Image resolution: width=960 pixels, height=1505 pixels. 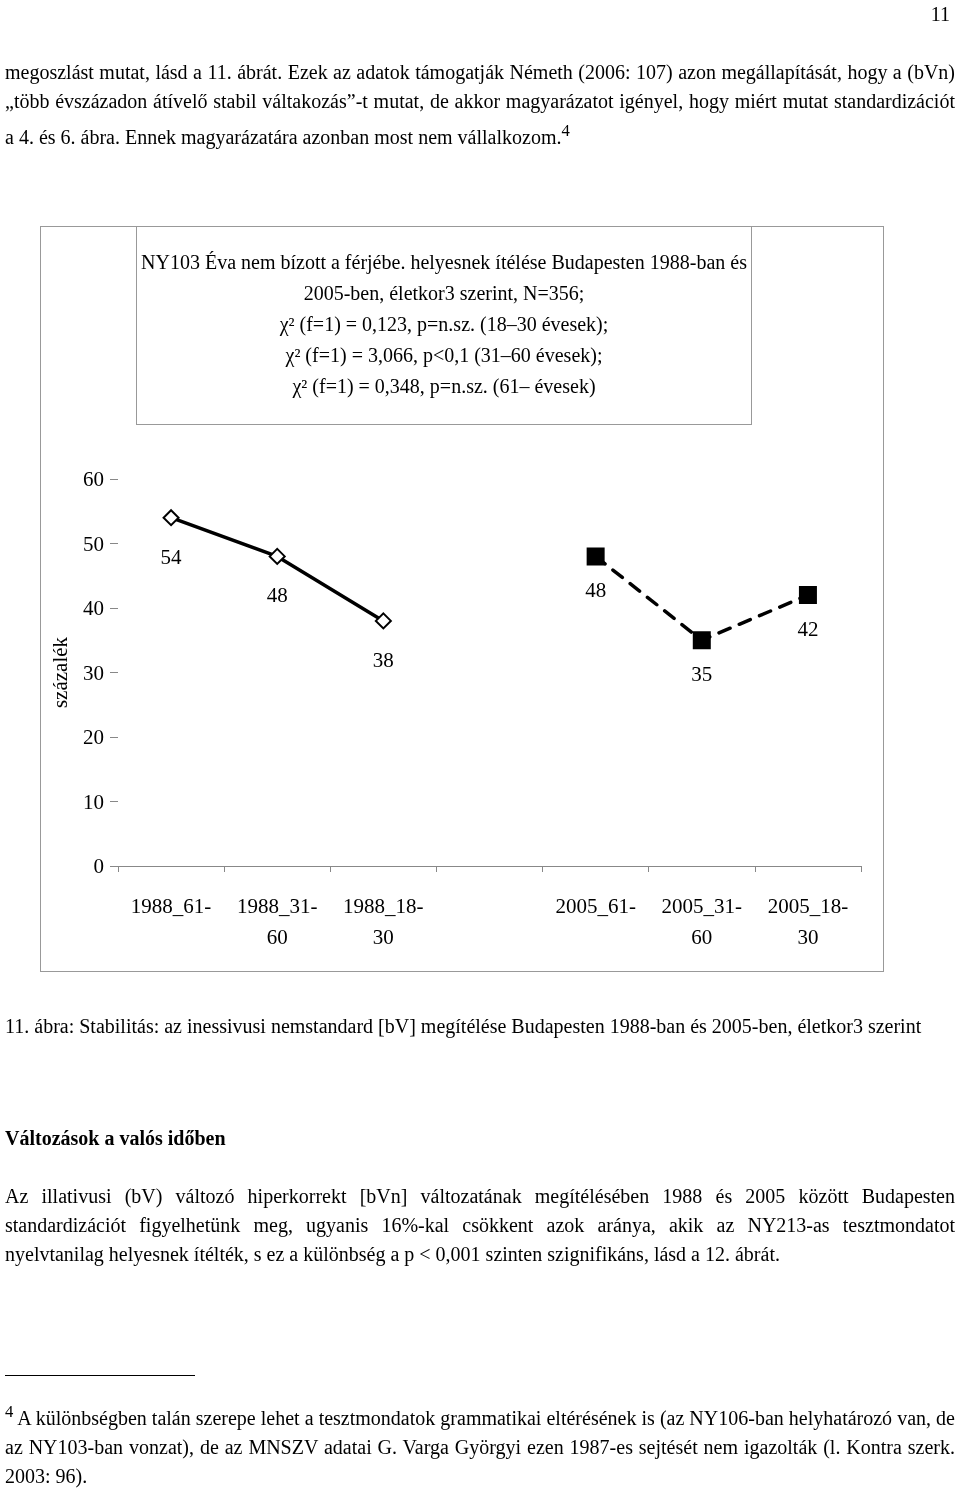 I want to click on text: Az illativusi (bV) változó hiperkorrekt [bVn] változatának megítélésében 1988 és 2005 között Budapesten standardizációt figyelhetünk meg, ugyanis 16%-kal csökkent azok aránya, akik az NY213-as tesztmondatot nyelvtanilag helyesnek ítélték, s ez a különbség a p < 0,001 szinten szignifikáns, lásd a 12. ábrát., so click(x=480, y=1226).